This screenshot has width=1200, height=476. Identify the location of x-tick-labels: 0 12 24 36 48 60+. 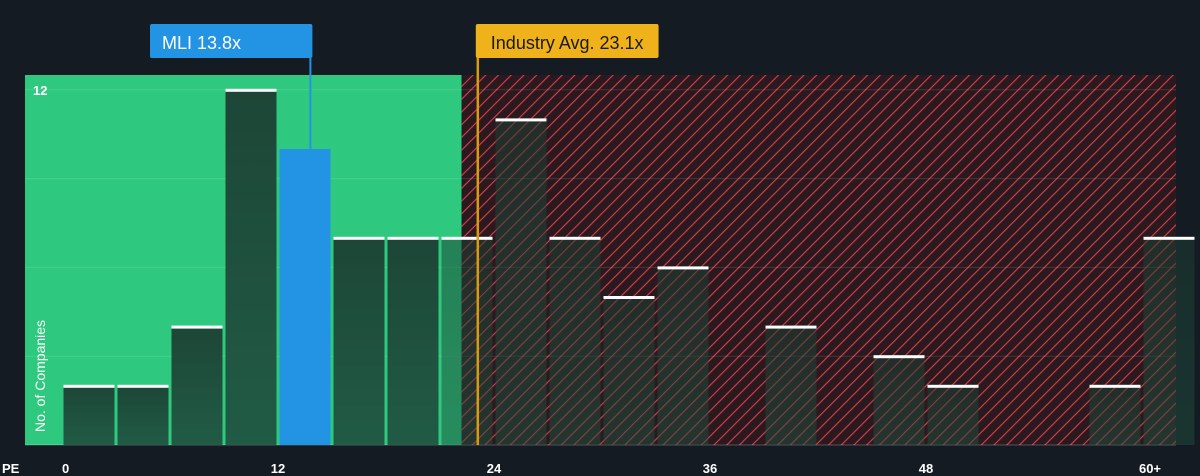
(611, 468).